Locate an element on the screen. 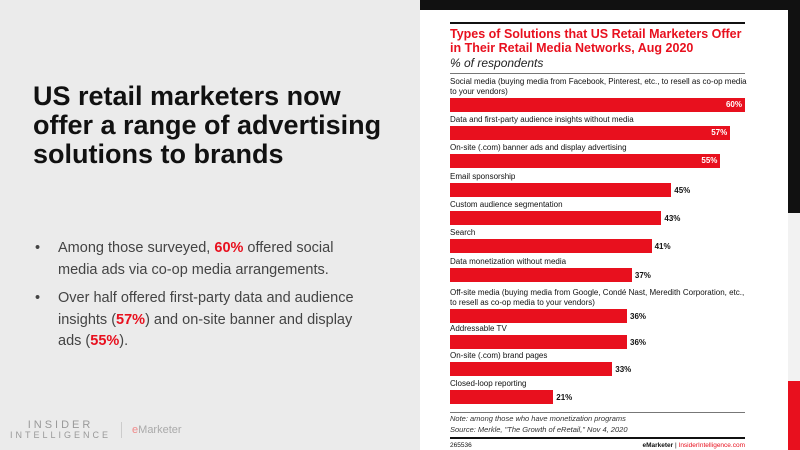 This screenshot has height=450, width=800. category-label: Custom audience segmentation is located at coordinates (506, 204).